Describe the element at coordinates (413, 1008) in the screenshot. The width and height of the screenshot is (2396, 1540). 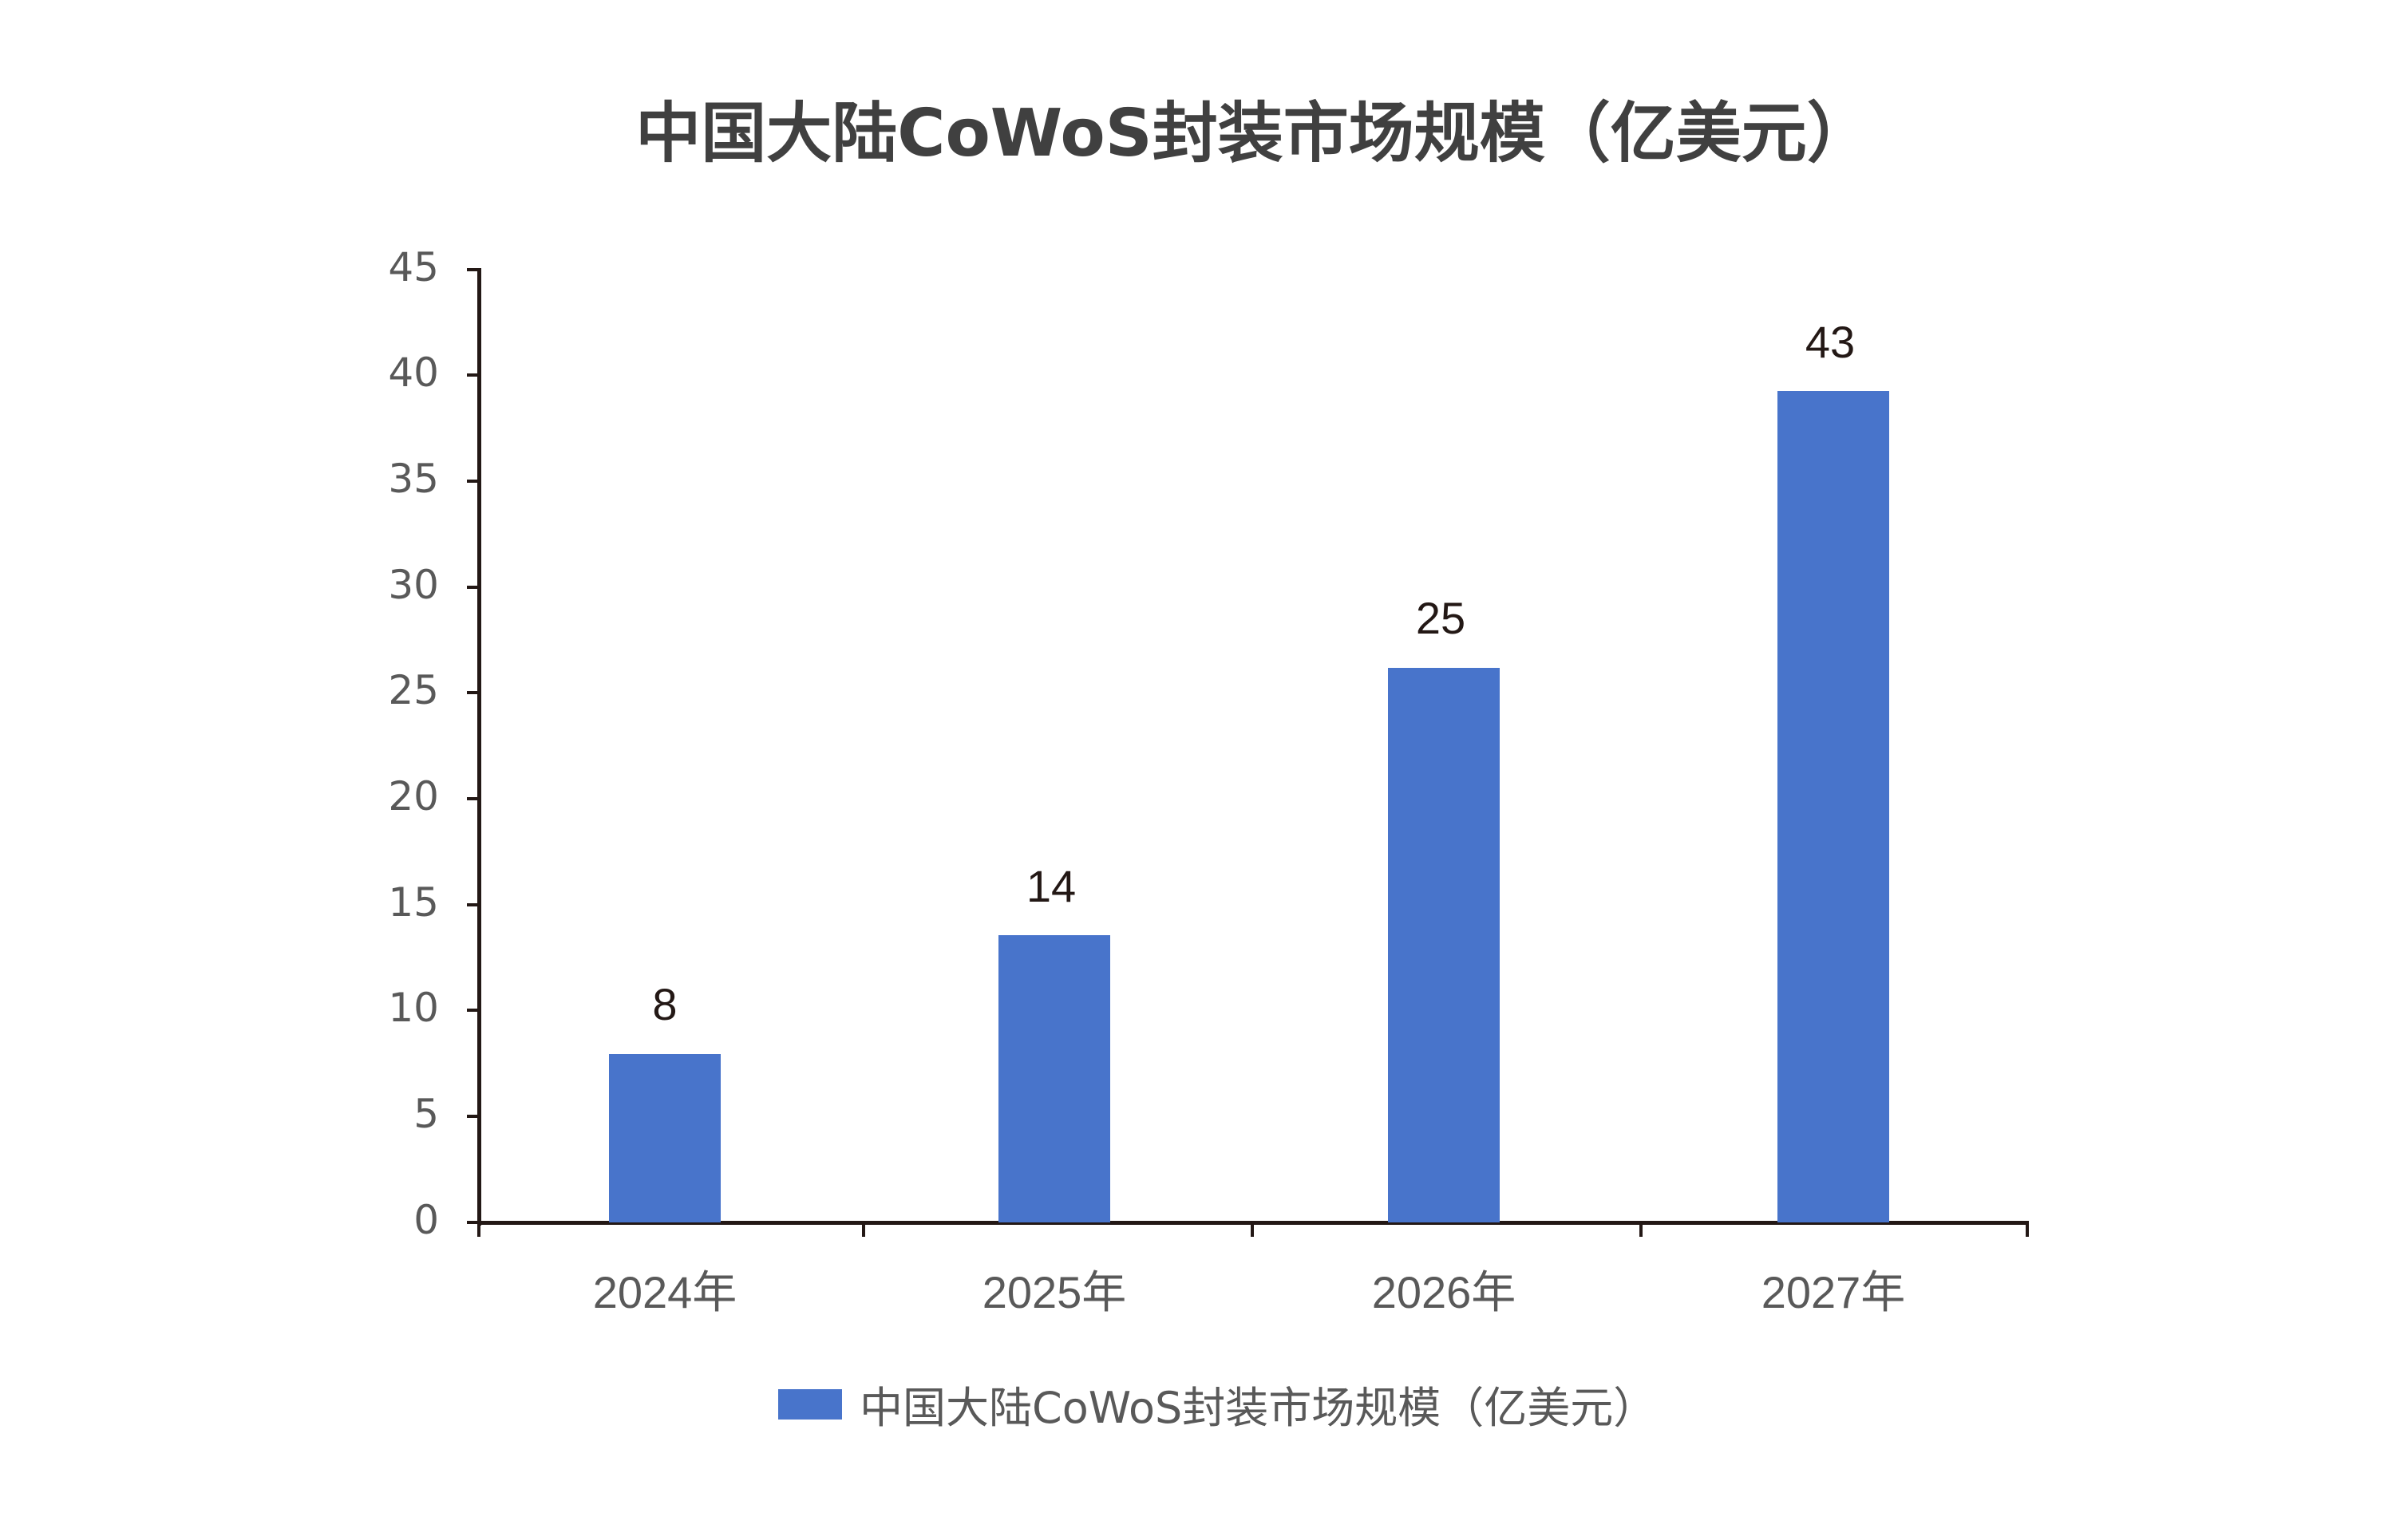
I see `y-tick-label: 10` at that location.